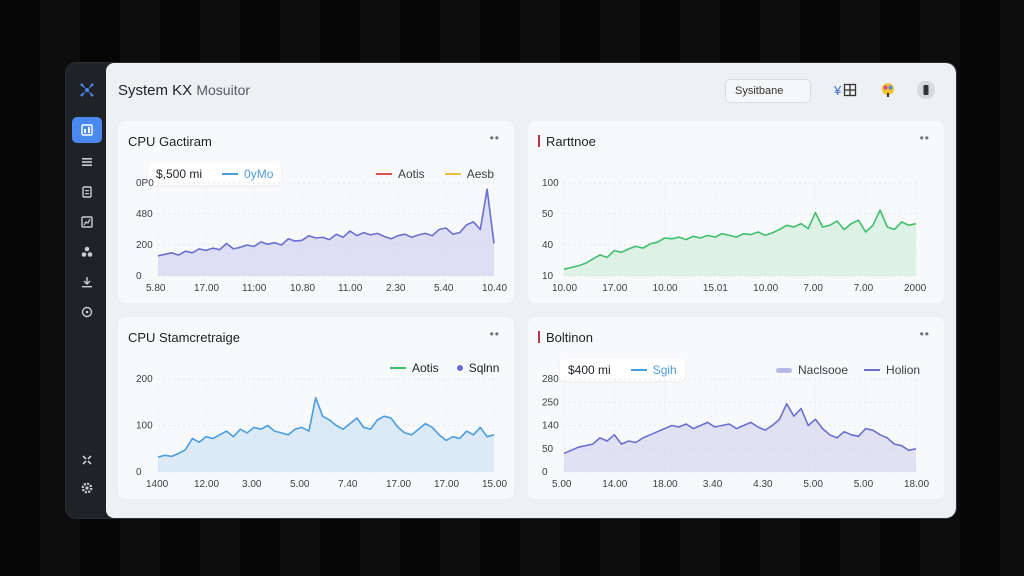  I want to click on x-tick-label: 3.00, so click(252, 484).